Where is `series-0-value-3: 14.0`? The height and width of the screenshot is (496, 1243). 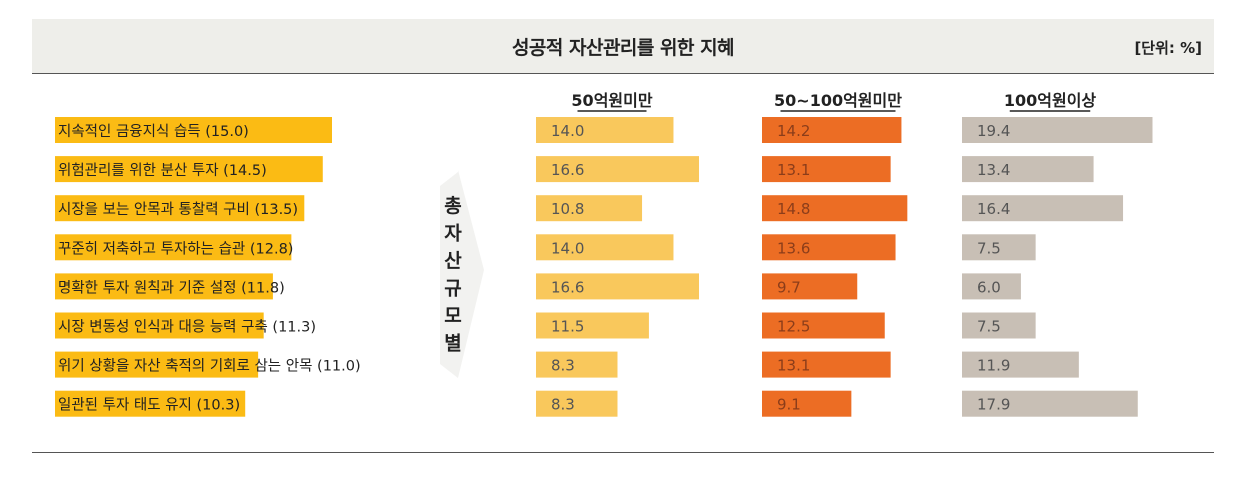
series-0-value-3: 14.0 is located at coordinates (567, 248).